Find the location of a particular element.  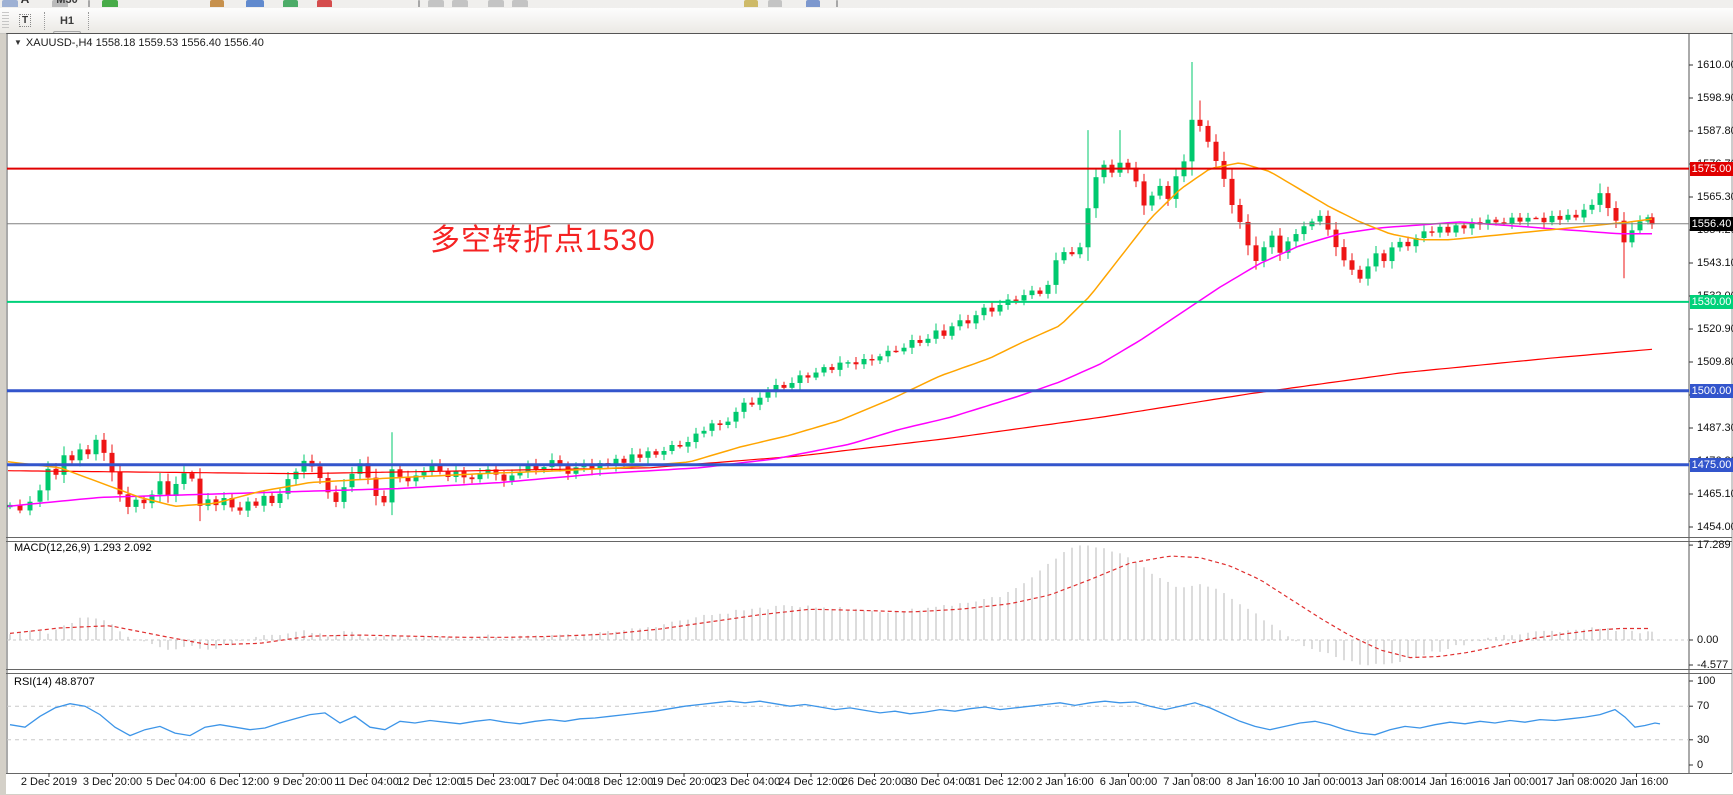

toolbar-grip-handle is located at coordinates (5, 20).